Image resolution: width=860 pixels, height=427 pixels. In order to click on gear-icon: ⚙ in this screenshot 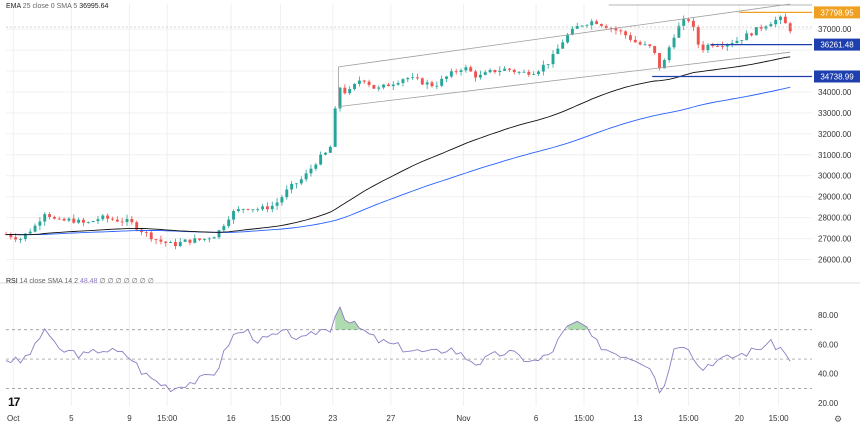, I will do `click(838, 419)`.